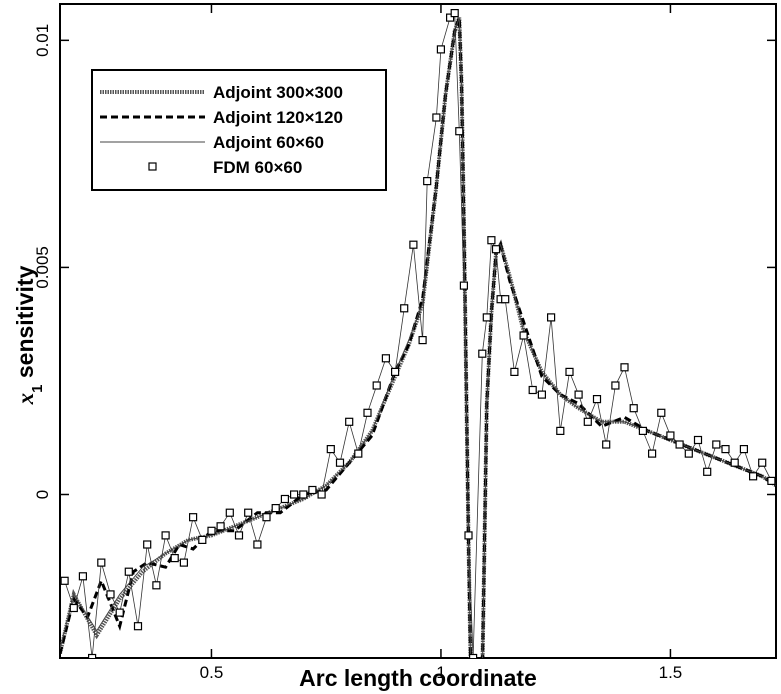  What do you see at coordinates (37, 389) in the screenshot?
I see `y-axis-title-subscript: 1` at bounding box center [37, 389].